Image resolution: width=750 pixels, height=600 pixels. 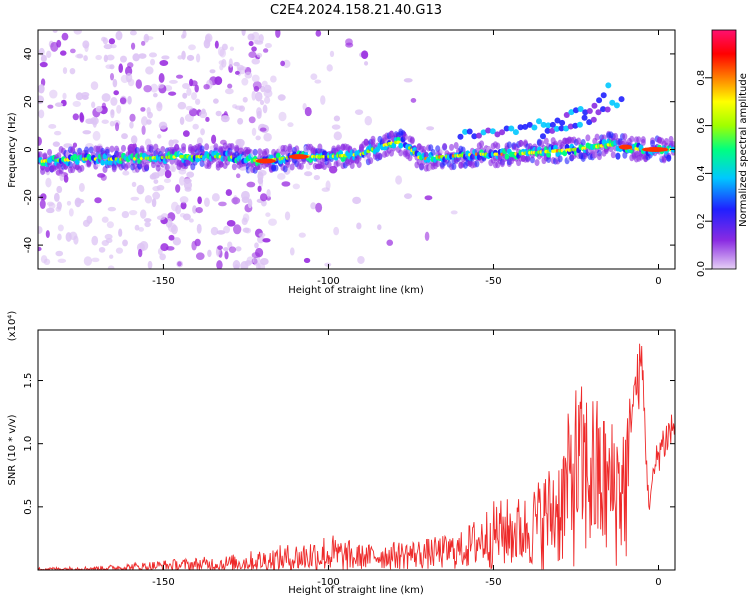 What do you see at coordinates (28, 245) in the screenshot?
I see `y-tick-label: -40` at bounding box center [28, 245].